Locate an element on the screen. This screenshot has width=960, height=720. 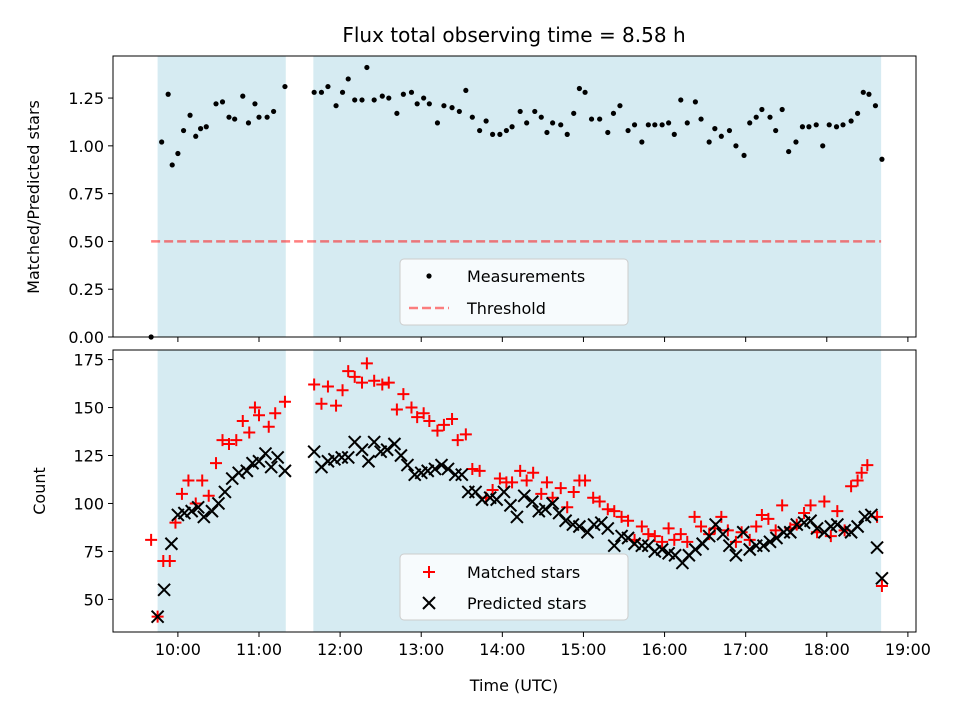
y-tick-label: 175 is located at coordinates (88, 360).